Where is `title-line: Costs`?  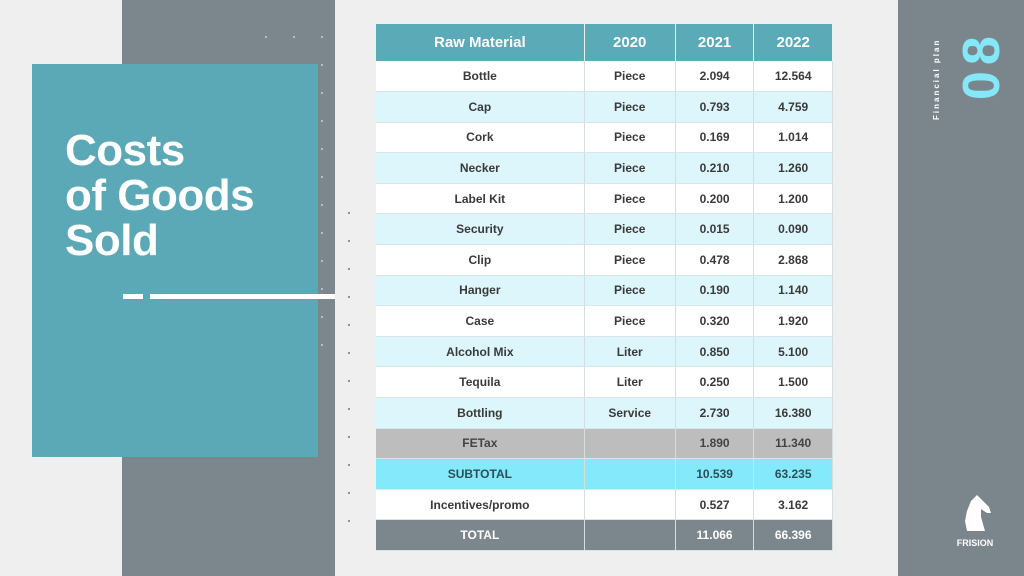 title-line: Costs is located at coordinates (125, 150).